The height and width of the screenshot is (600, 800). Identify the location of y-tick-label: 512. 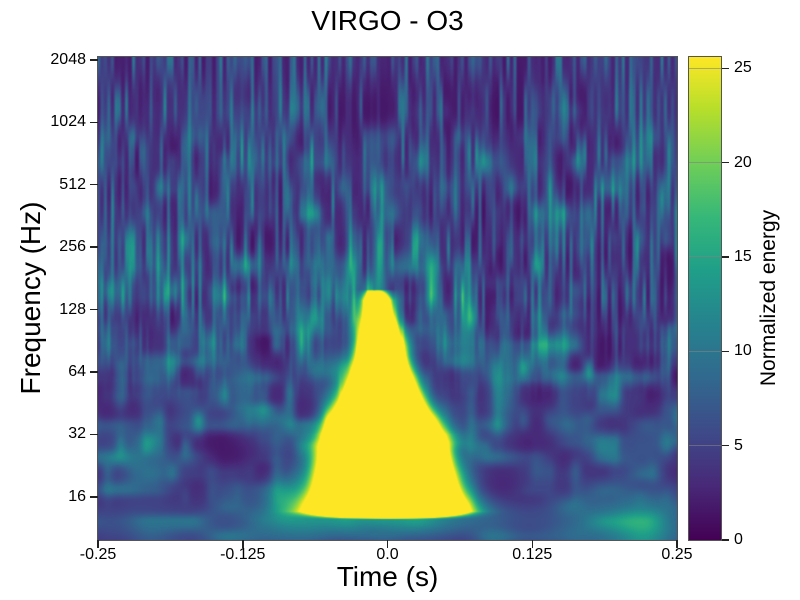
(72, 184).